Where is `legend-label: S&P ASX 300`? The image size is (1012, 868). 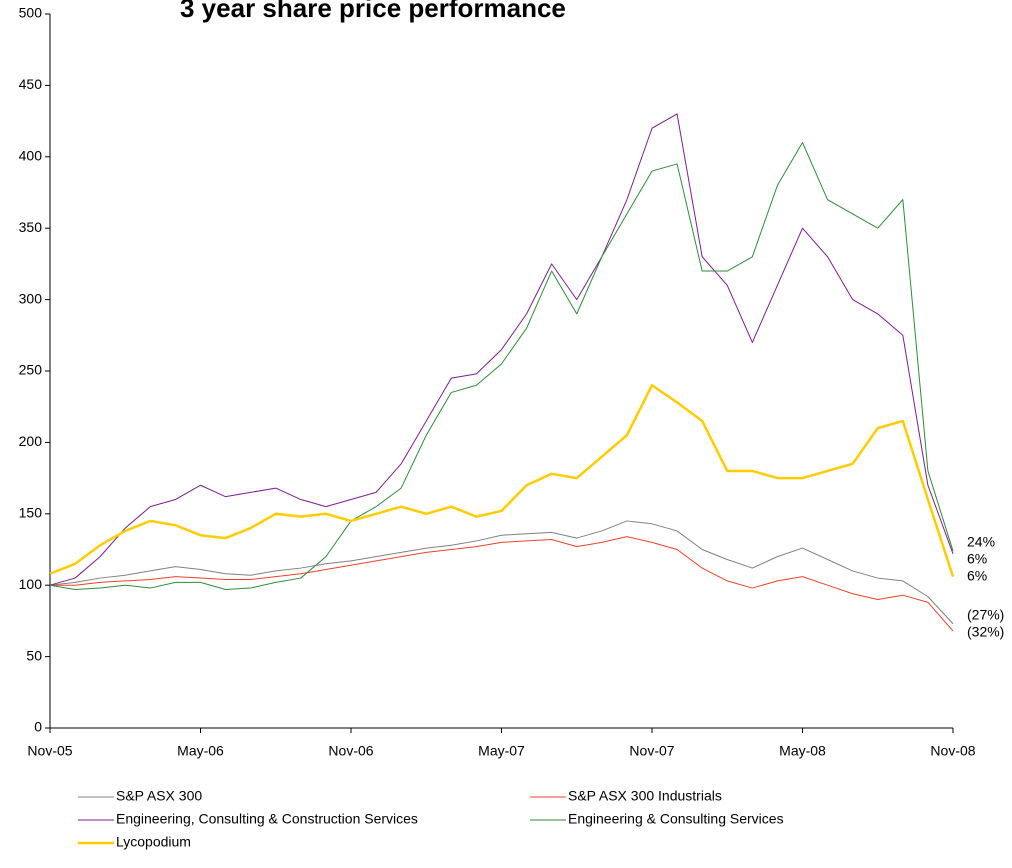
legend-label: S&P ASX 300 is located at coordinates (159, 796).